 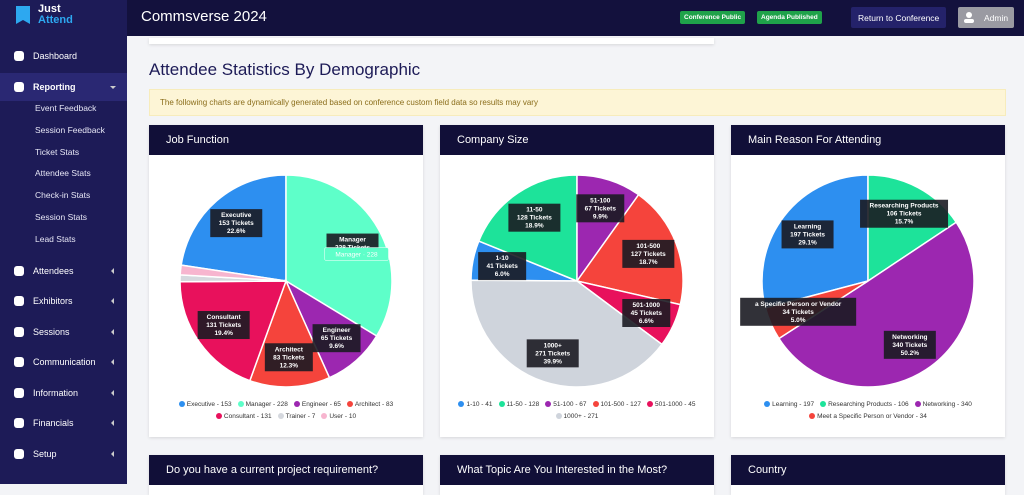 I want to click on submenu-item: Session Stats, so click(x=61, y=217).